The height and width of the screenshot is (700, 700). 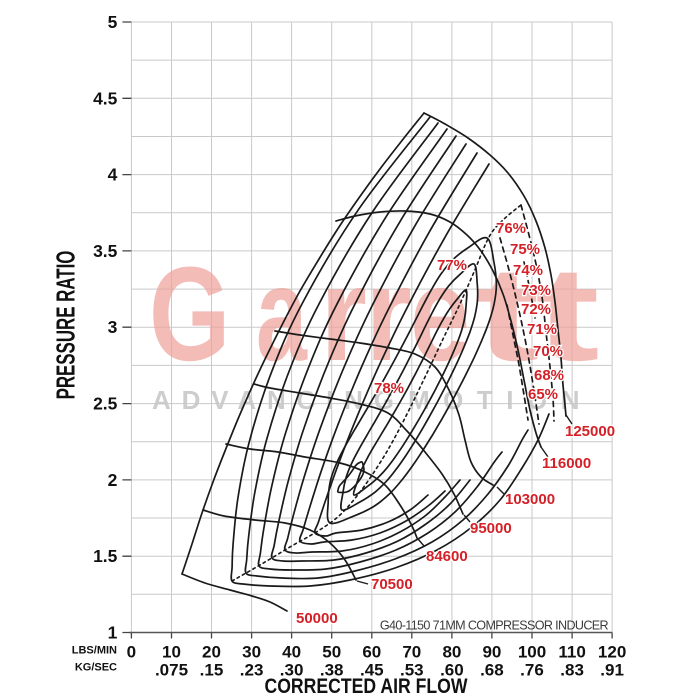 I want to click on svg-text: LBS/MIN, so click(x=94, y=651).